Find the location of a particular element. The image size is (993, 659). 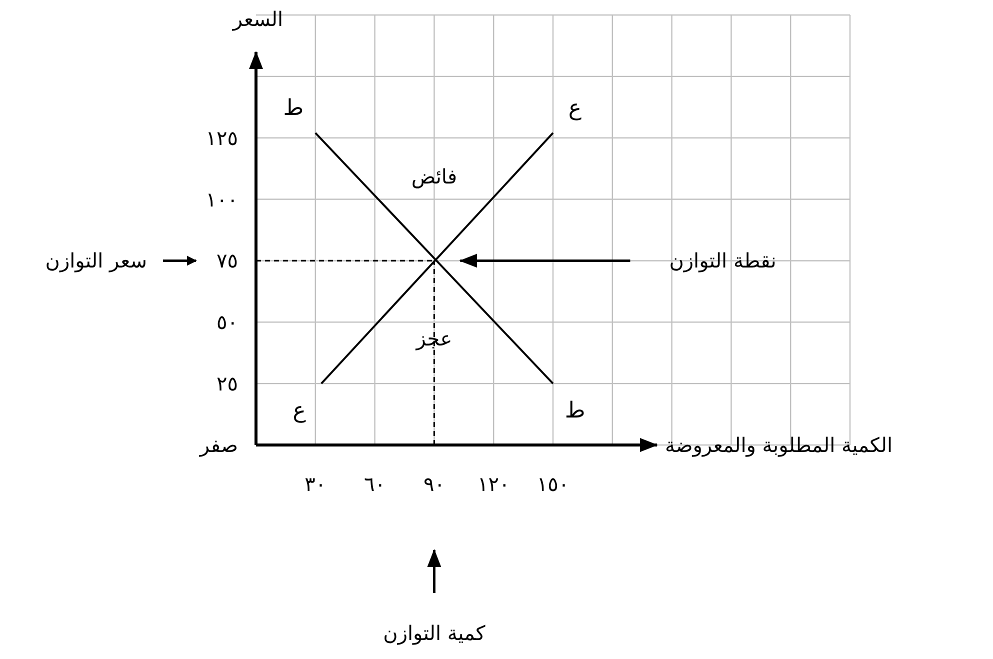

x-tick-label: ٩٠ is located at coordinates (434, 484).